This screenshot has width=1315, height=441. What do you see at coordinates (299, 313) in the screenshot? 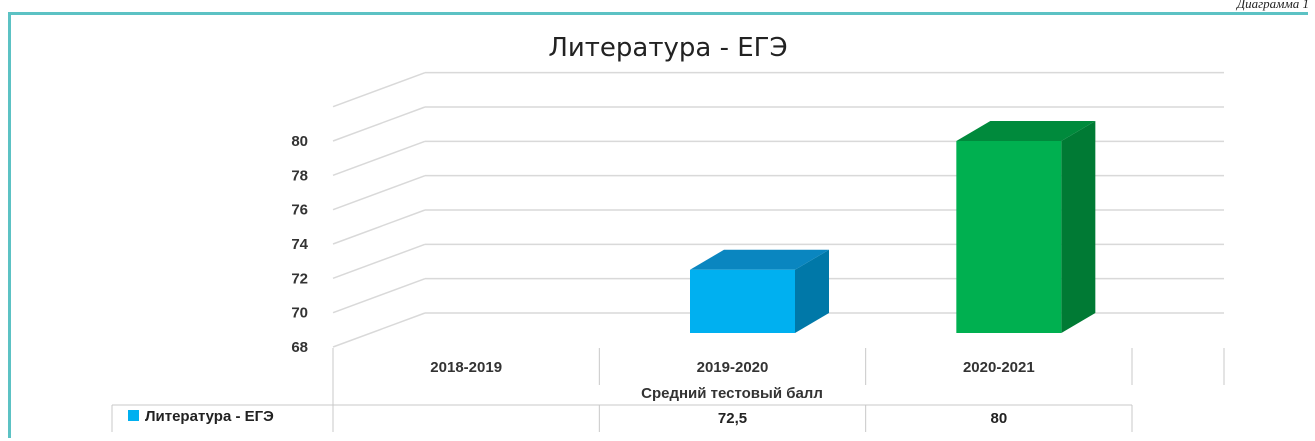
I see `y-tick-label: 70` at bounding box center [299, 313].